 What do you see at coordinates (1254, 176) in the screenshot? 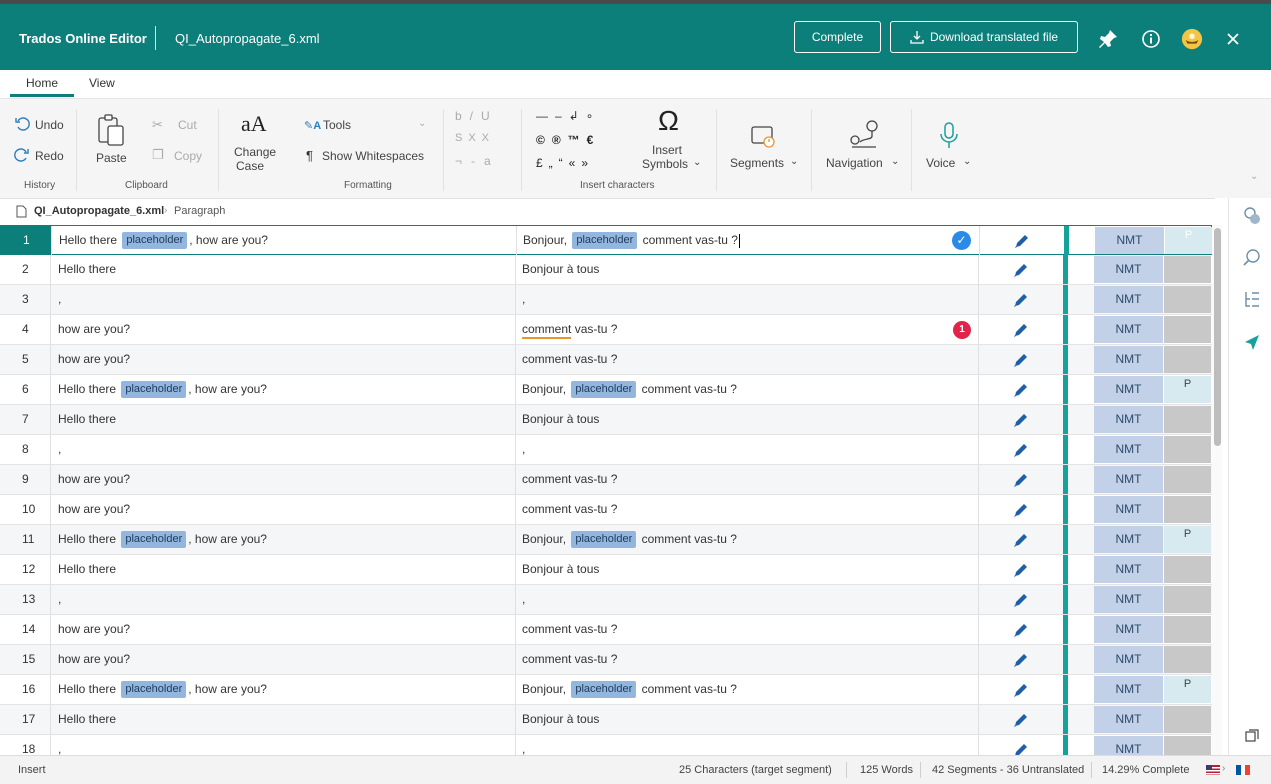
I see `ribbon-collapse-chevron-icon: ⌄` at bounding box center [1254, 176].